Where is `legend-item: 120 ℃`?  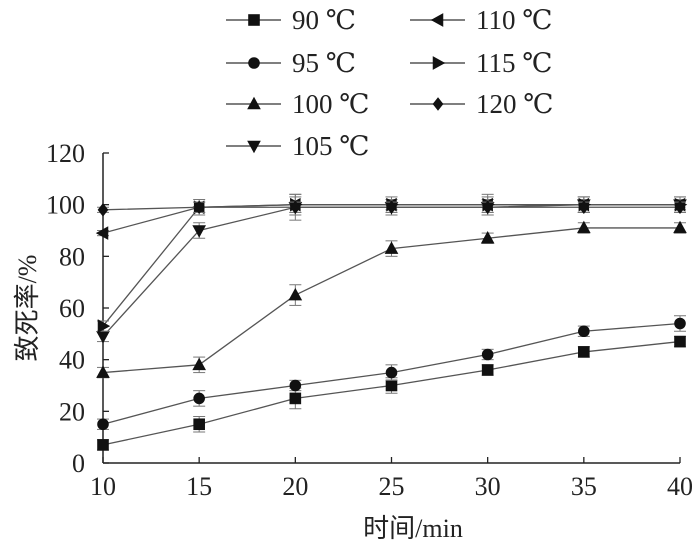
legend-item: 120 ℃ is located at coordinates (481, 104).